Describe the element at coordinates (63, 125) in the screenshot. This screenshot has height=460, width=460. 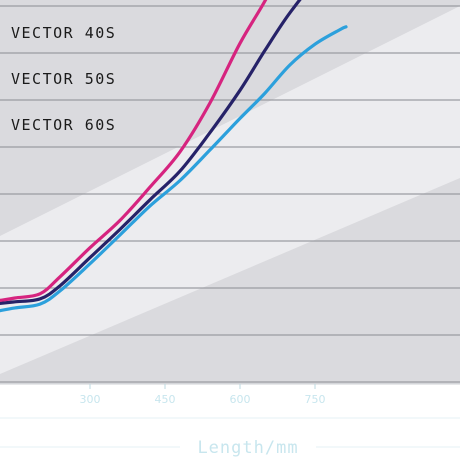
I see `legend-label: VECTOR 60S` at that location.